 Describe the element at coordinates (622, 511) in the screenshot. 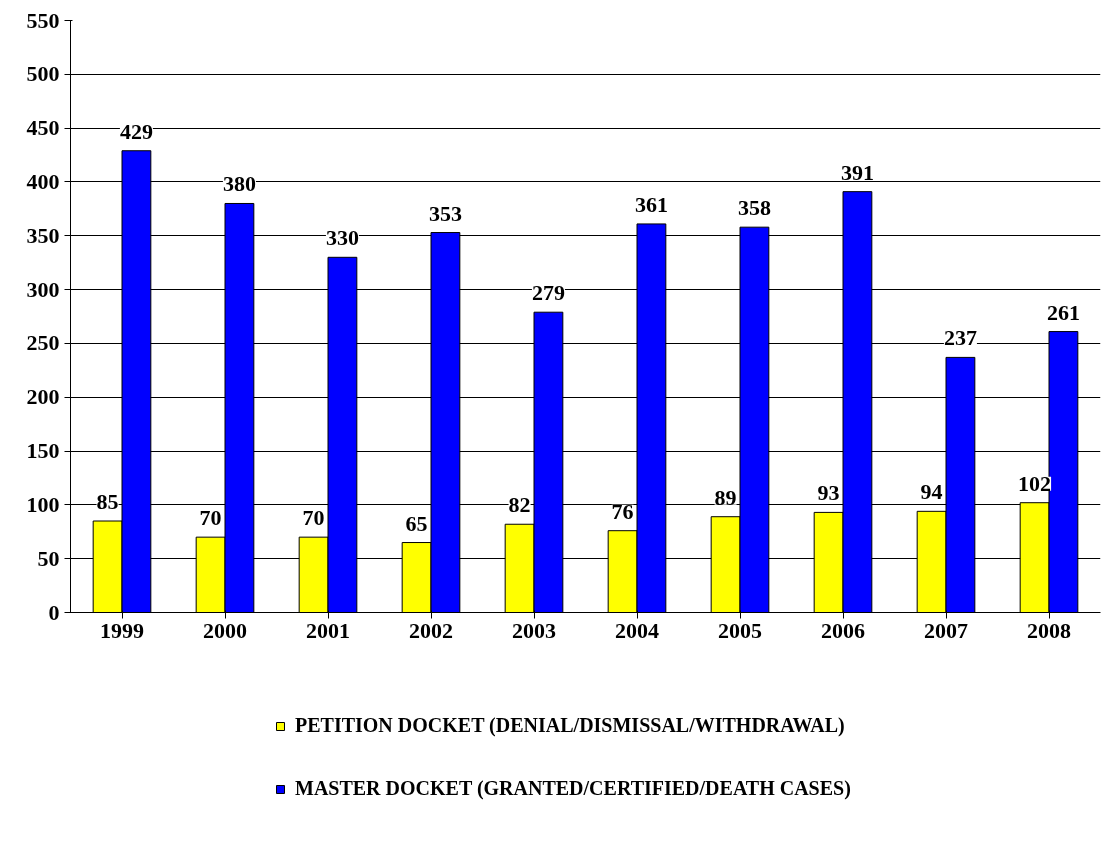

I see `data-label: 76` at that location.